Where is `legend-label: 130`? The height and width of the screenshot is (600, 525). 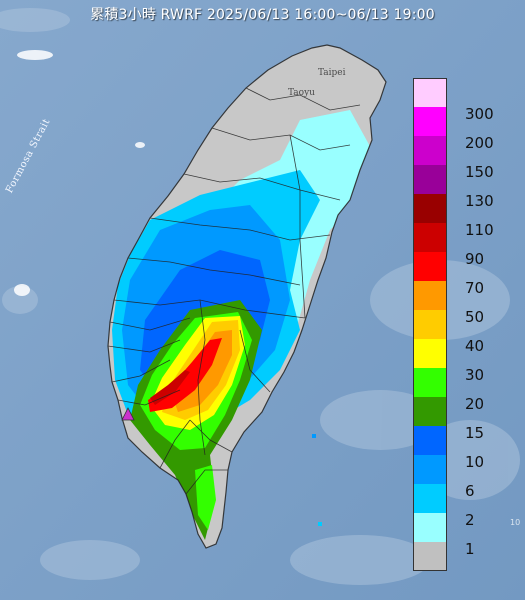 legend-label: 130 is located at coordinates (479, 201).